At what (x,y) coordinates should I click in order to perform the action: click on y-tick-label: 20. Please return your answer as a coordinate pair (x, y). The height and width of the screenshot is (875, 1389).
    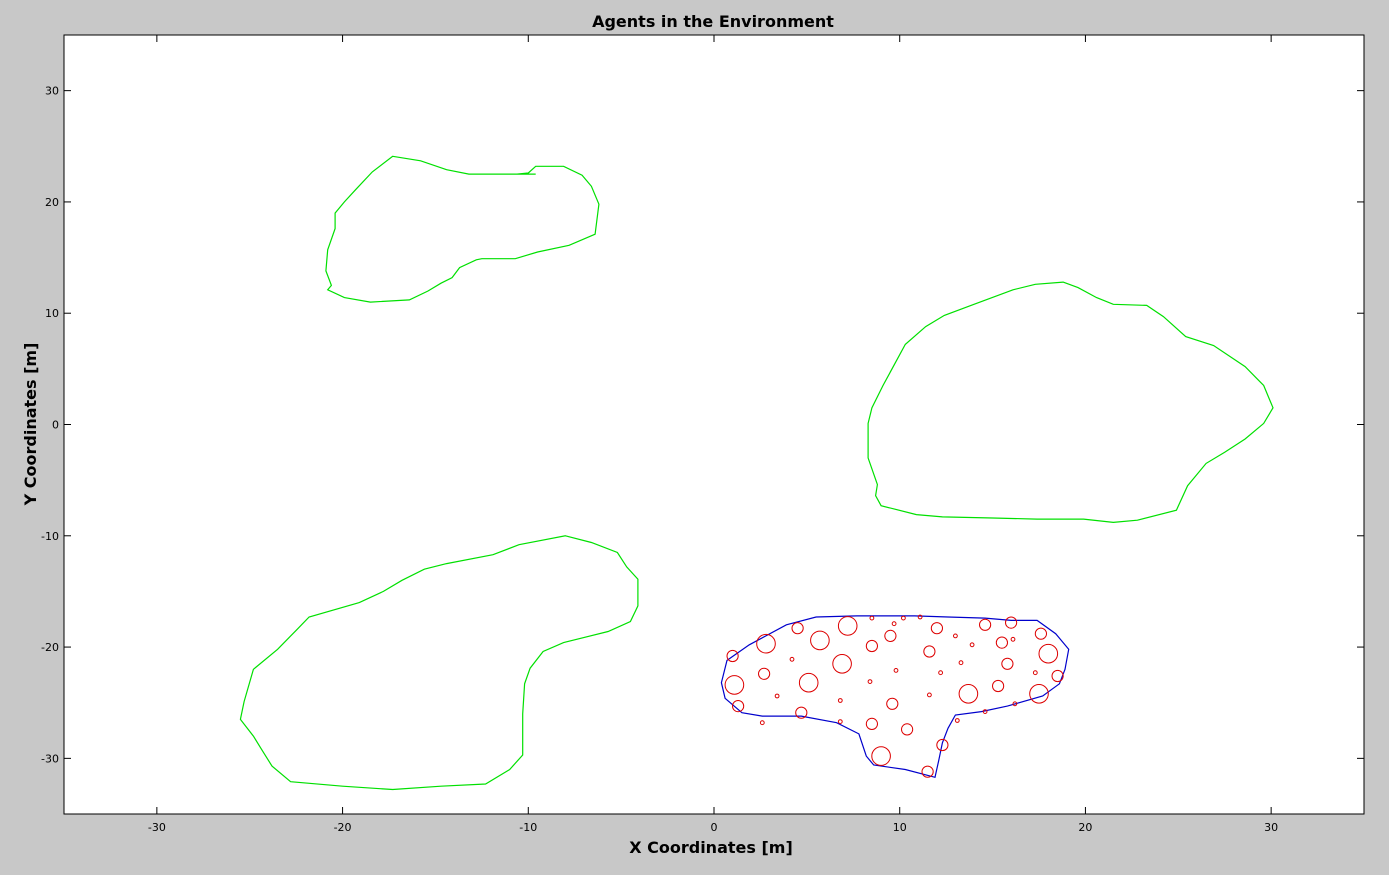
    Looking at the image, I should click on (52, 202).